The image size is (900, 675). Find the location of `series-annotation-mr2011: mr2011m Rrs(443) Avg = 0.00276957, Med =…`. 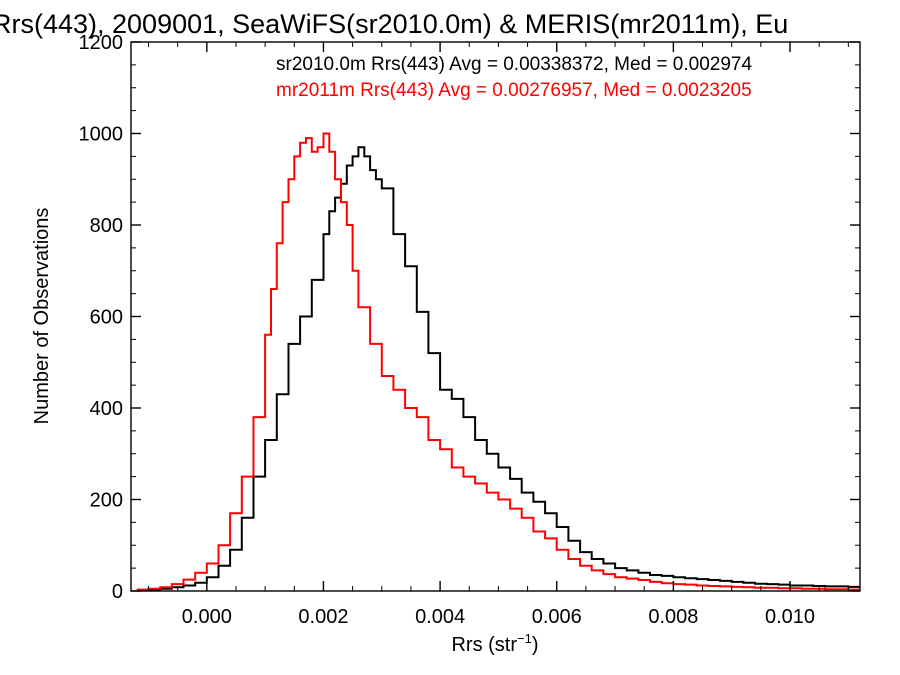

series-annotation-mr2011: mr2011m Rrs(443) Avg = 0.00276957, Med =… is located at coordinates (514, 90).